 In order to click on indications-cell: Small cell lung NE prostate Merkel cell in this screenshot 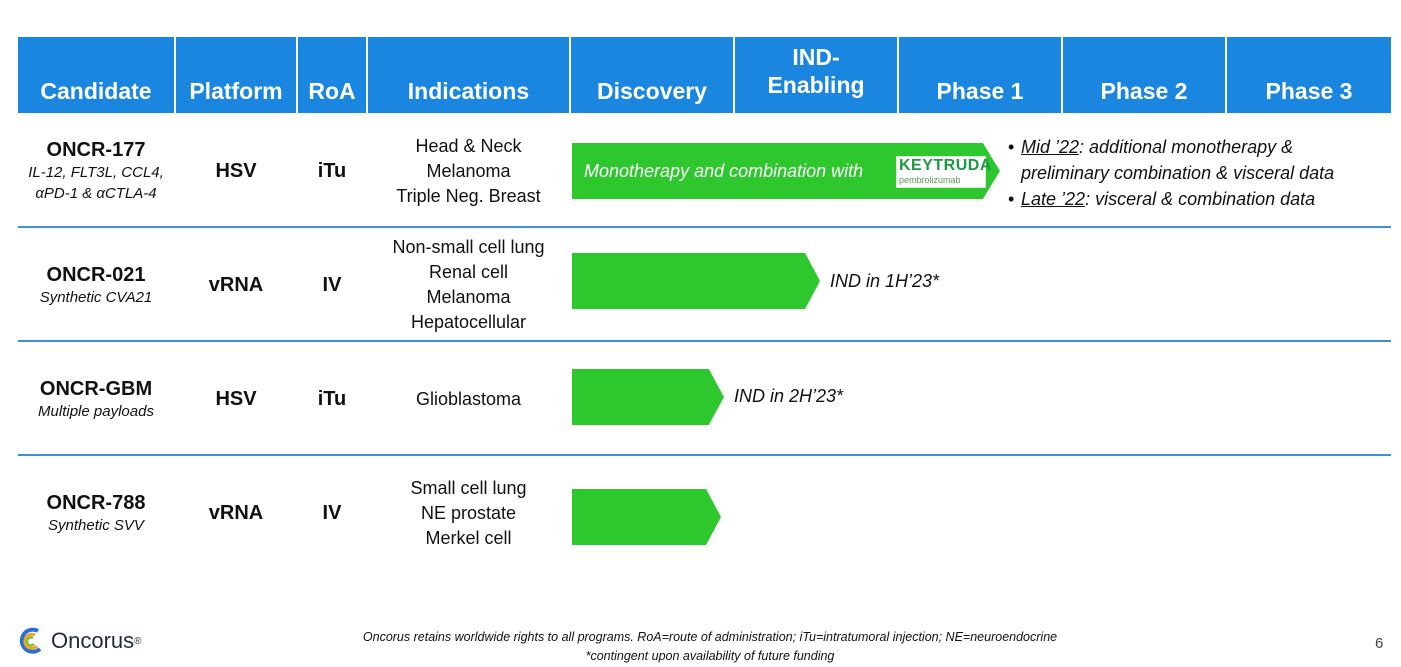, I will do `click(468, 513)`.